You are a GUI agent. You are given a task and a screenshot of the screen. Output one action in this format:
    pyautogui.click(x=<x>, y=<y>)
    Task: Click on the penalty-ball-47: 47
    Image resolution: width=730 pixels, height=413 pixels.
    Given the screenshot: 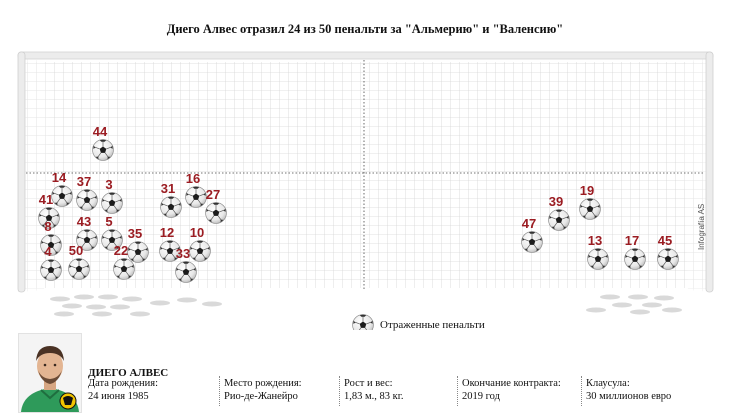 What is the action you would take?
    pyautogui.click(x=532, y=234)
    